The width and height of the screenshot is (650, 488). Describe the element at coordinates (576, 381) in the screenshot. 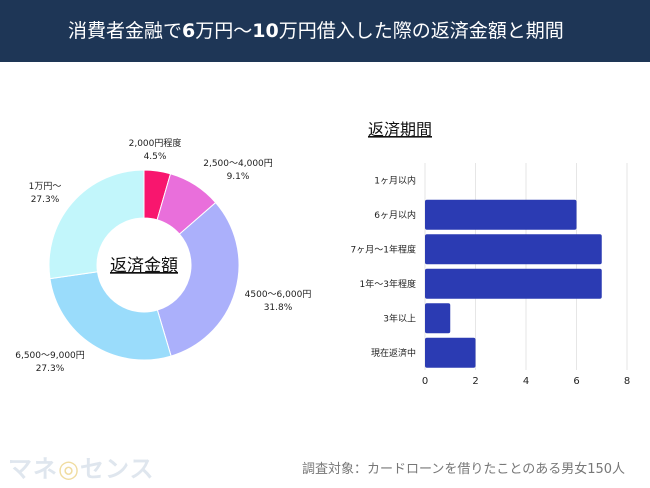

I see `x-tick-label: 6` at that location.